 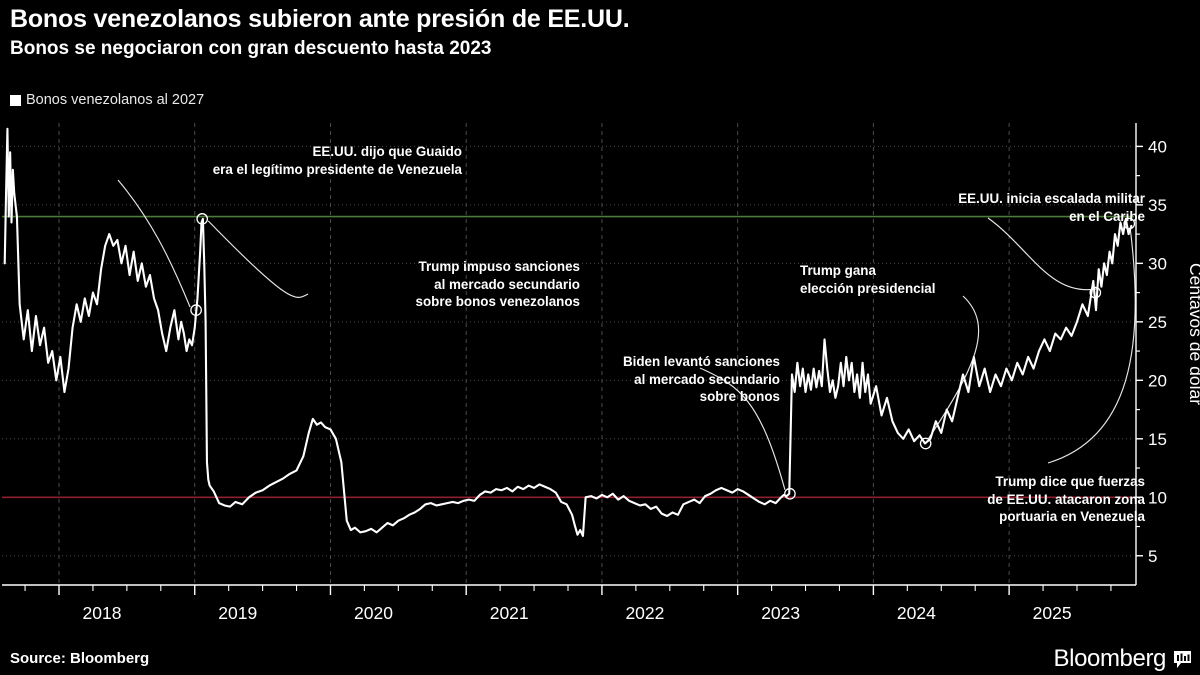 What do you see at coordinates (1157, 322) in the screenshot?
I see `y-tick-label: 25` at bounding box center [1157, 322].